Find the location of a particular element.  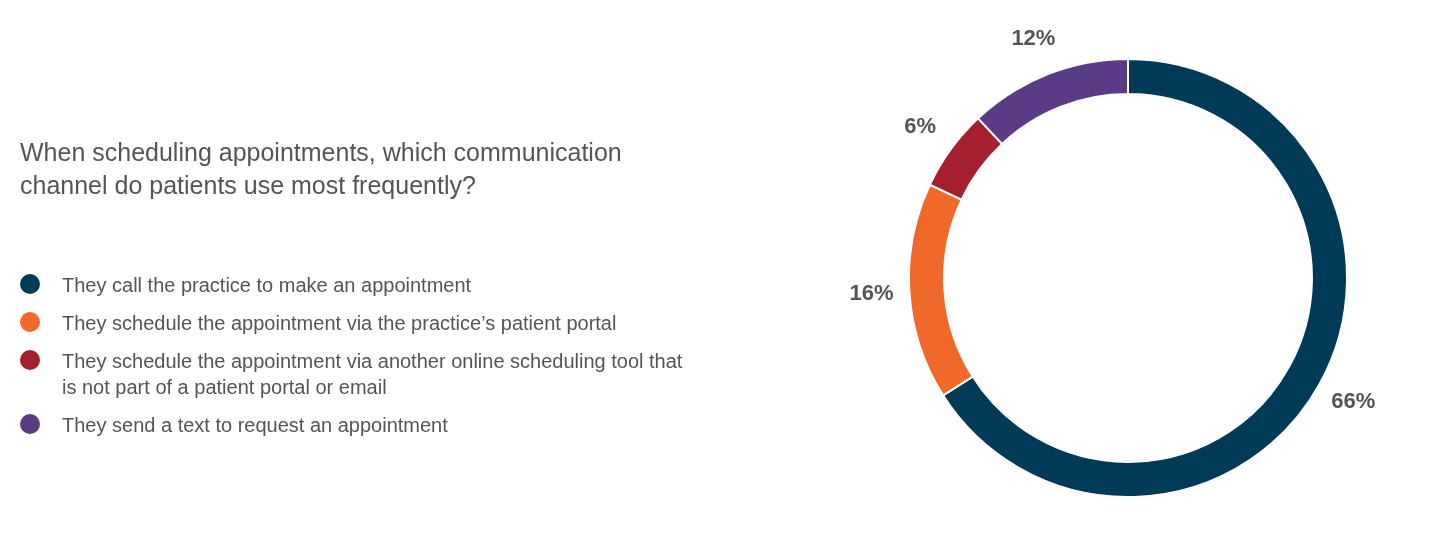

legend-label: They call the practice to make an appointment is located at coordinates (267, 285).